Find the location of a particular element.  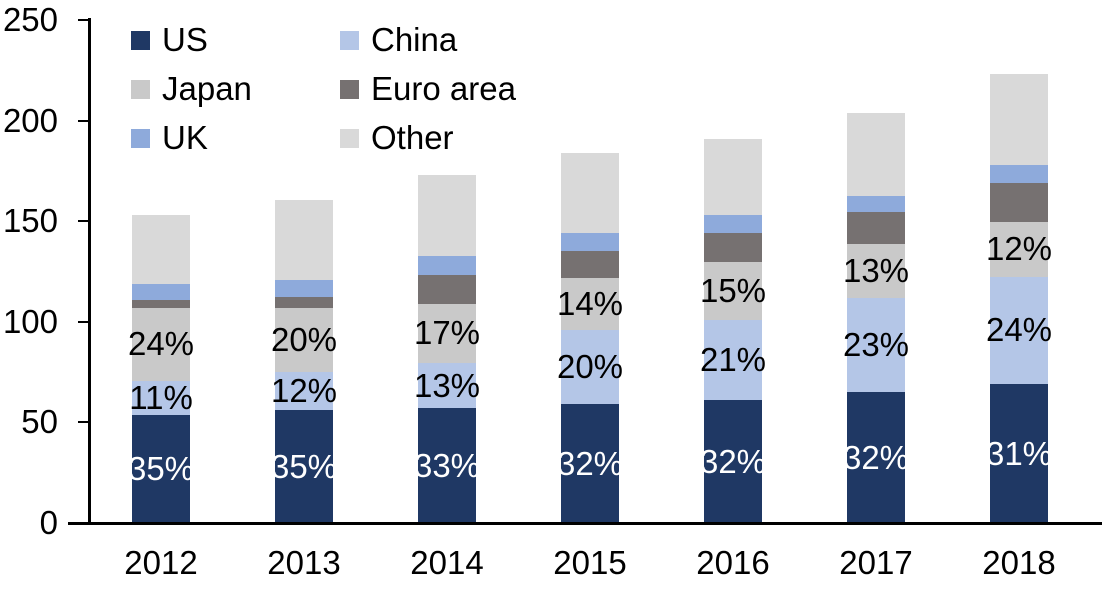

legend-swatch-china is located at coordinates (349, 40).